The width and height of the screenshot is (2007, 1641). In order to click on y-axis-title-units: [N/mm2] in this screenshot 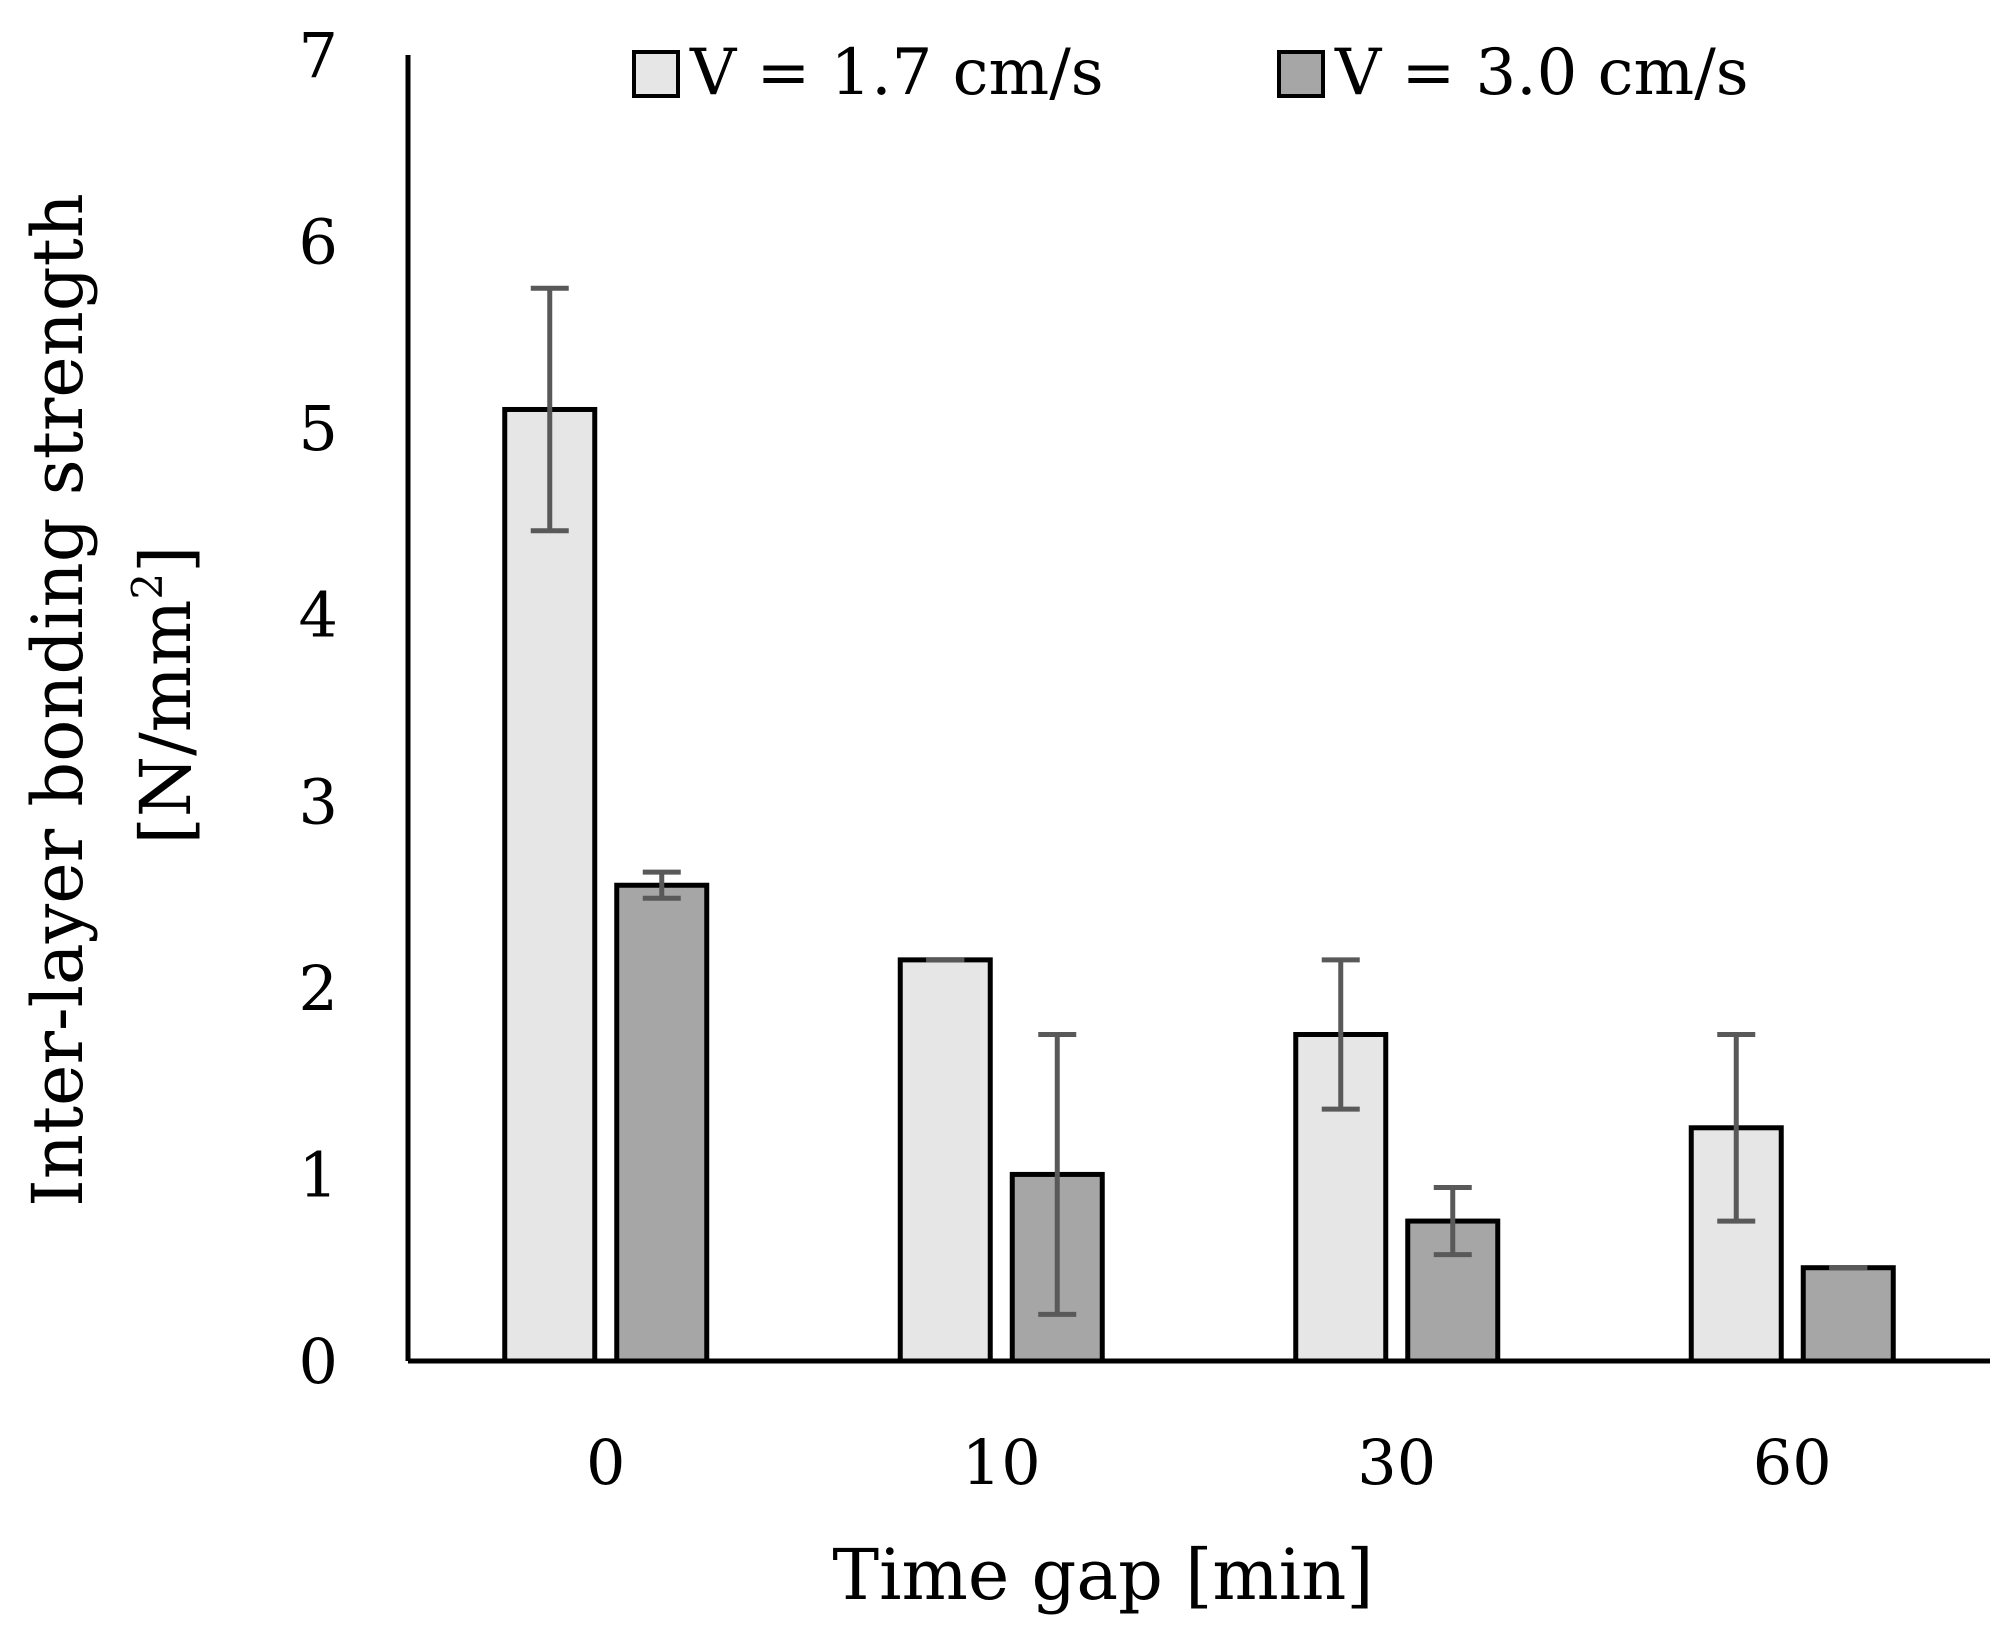, I will do `click(165, 695)`.